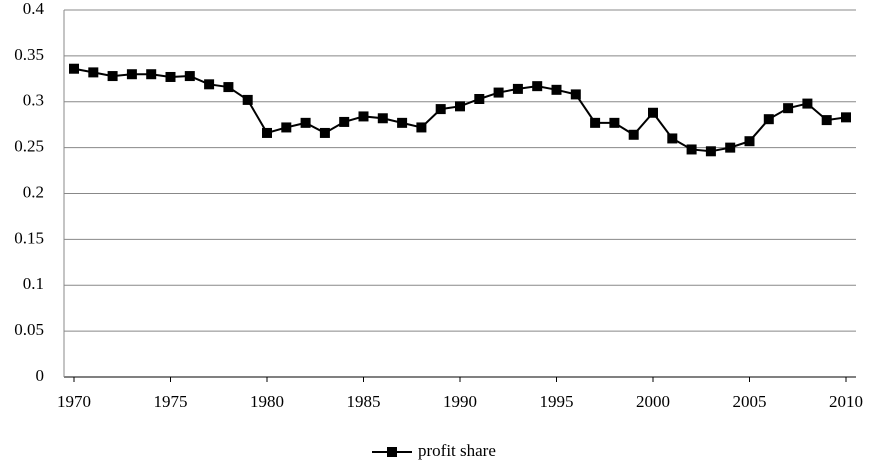 This screenshot has width=877, height=468. I want to click on legend-marker, so click(392, 452).